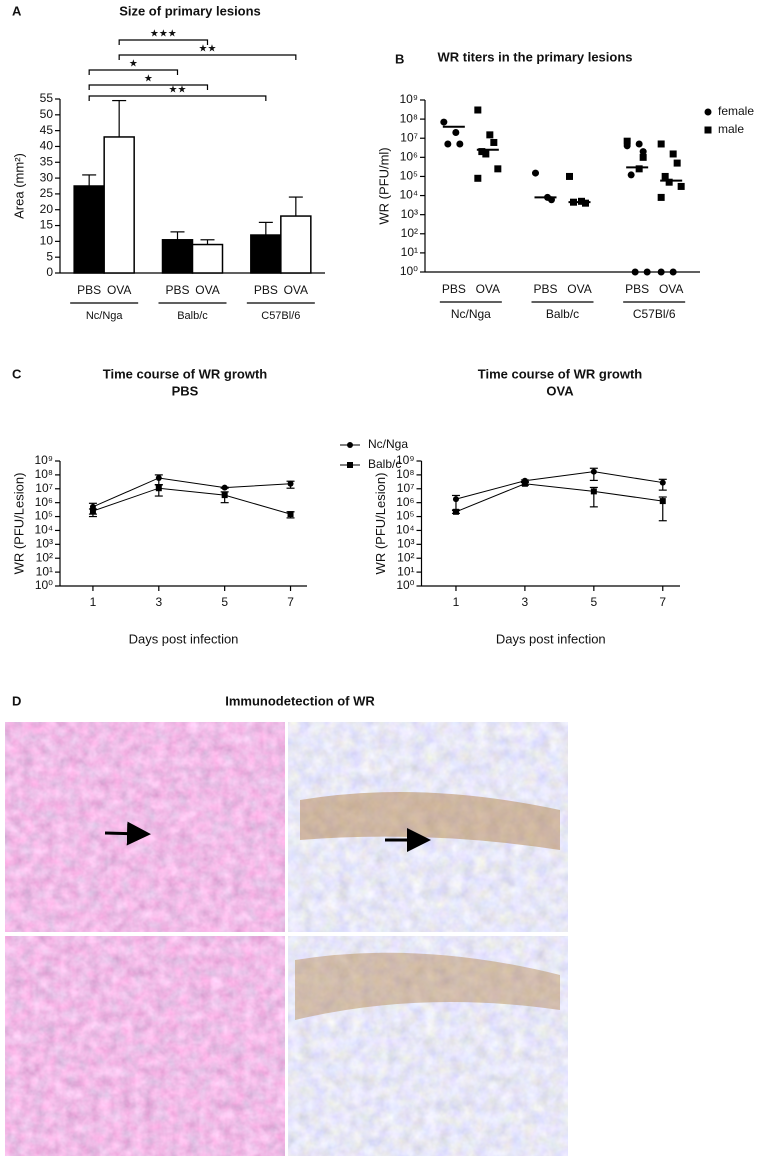 The height and width of the screenshot is (1159, 783). Describe the element at coordinates (208, 49) in the screenshot. I see `significance-label: ★★` at that location.